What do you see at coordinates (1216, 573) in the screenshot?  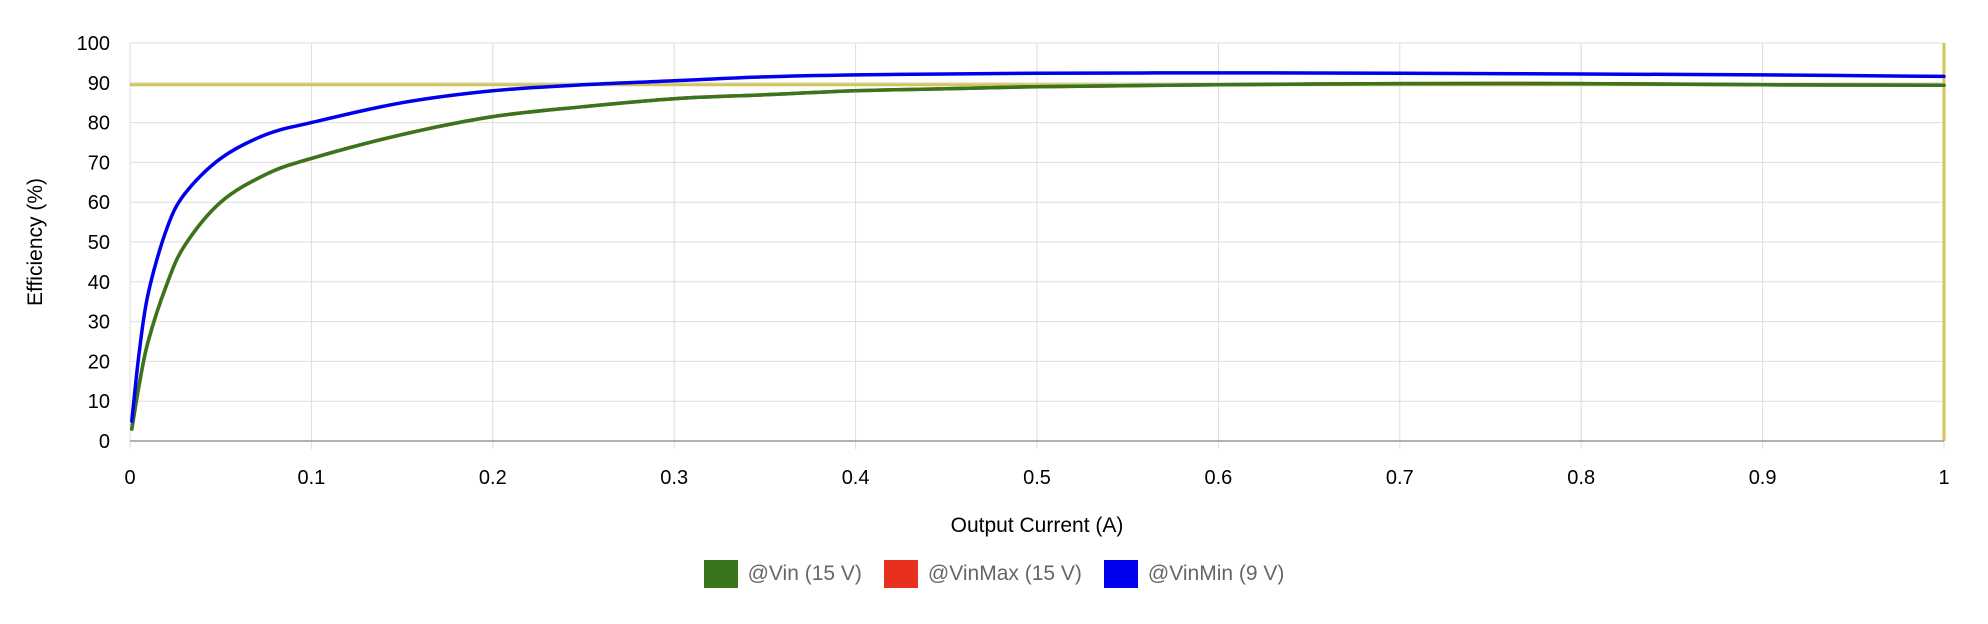 I see `legend-label: @VinMin (9 V)` at bounding box center [1216, 573].